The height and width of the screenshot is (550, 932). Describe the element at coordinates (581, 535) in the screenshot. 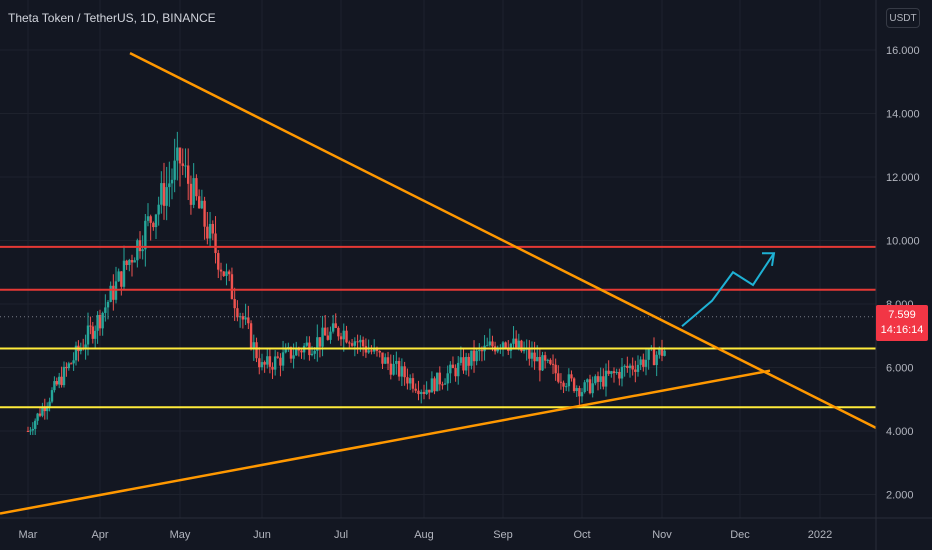

I see `time-tick-label: Oct` at that location.